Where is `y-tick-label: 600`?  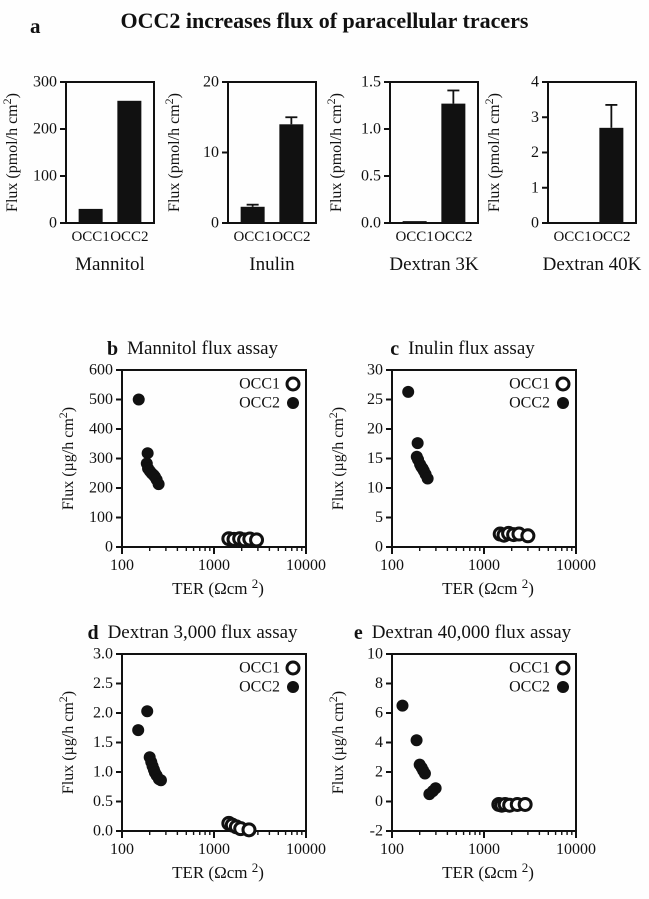
y-tick-label: 600 is located at coordinates (101, 370).